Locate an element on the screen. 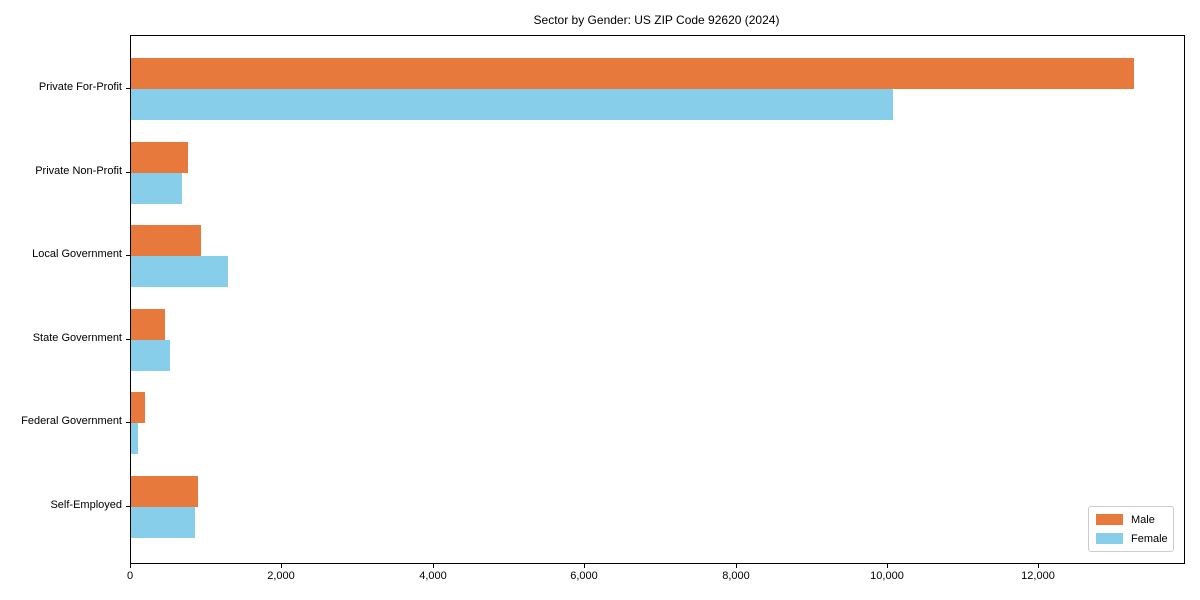 Image resolution: width=1200 pixels, height=600 pixels. x-tick-label-2000: 2,000 is located at coordinates (281, 576).